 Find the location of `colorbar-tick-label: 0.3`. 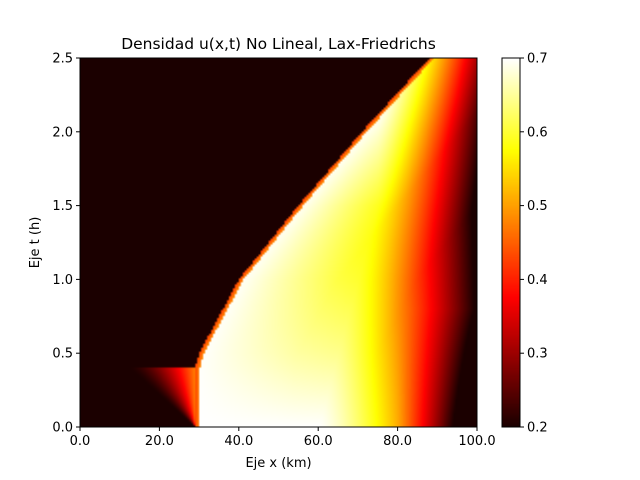

colorbar-tick-label: 0.3 is located at coordinates (537, 354).